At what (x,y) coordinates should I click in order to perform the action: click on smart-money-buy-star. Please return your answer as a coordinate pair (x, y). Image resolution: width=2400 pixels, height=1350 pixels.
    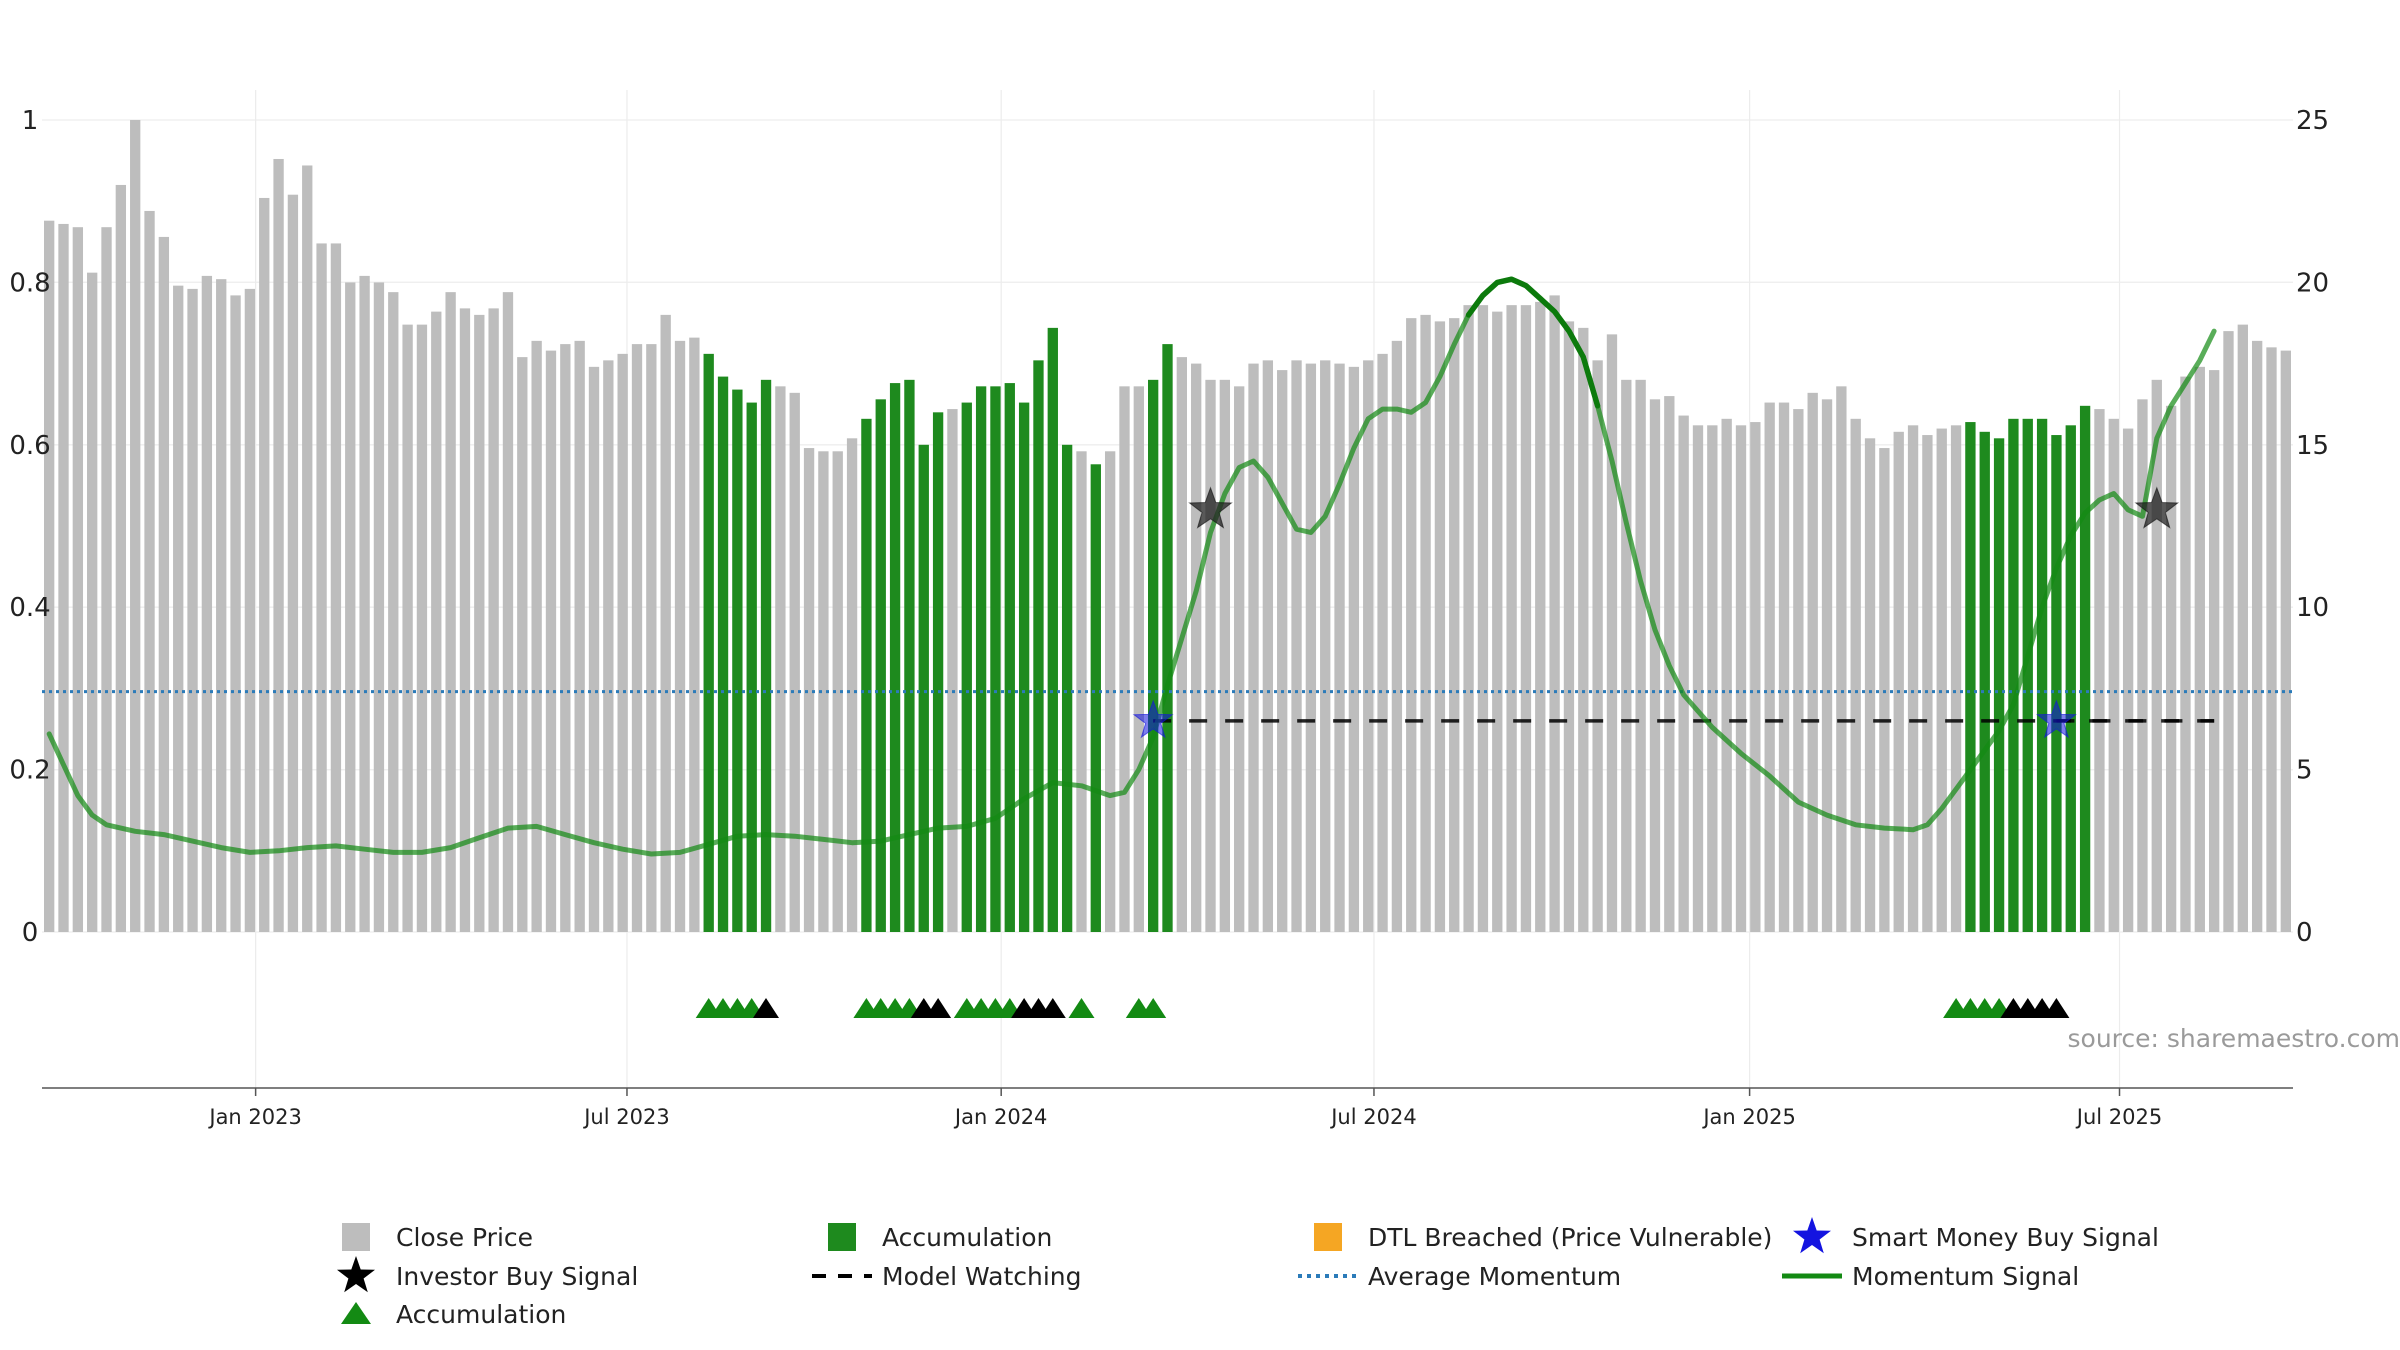
    Looking at the image, I should click on (2056, 719).